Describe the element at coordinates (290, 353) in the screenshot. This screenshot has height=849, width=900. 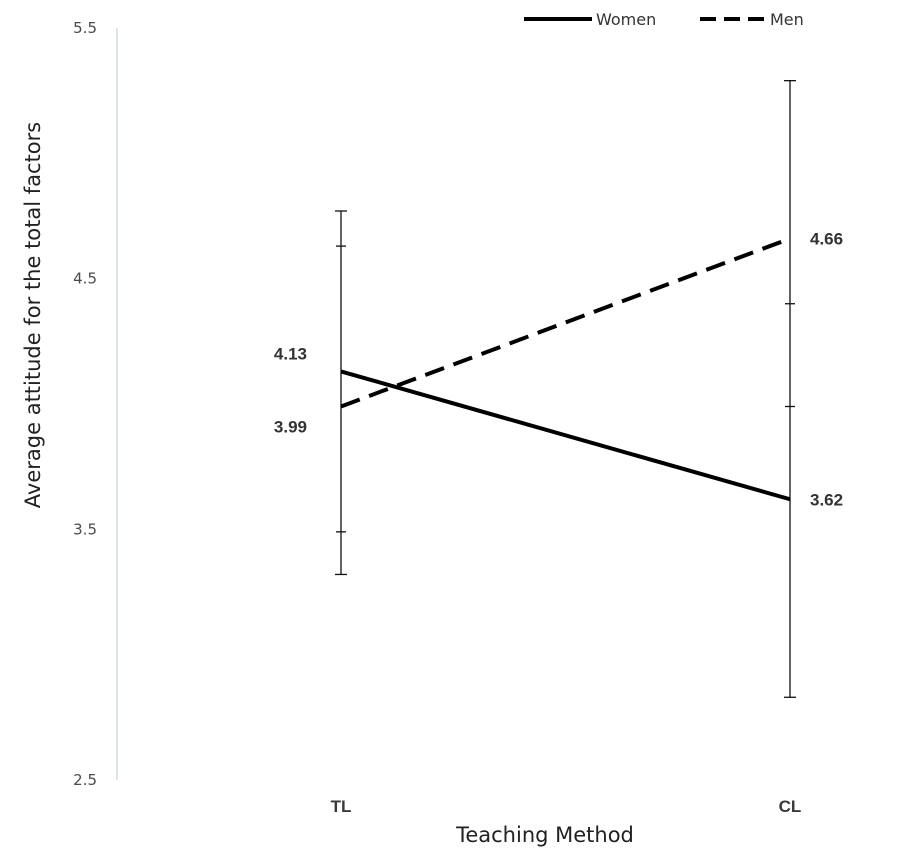
I see `data-label-women: 4.13` at that location.